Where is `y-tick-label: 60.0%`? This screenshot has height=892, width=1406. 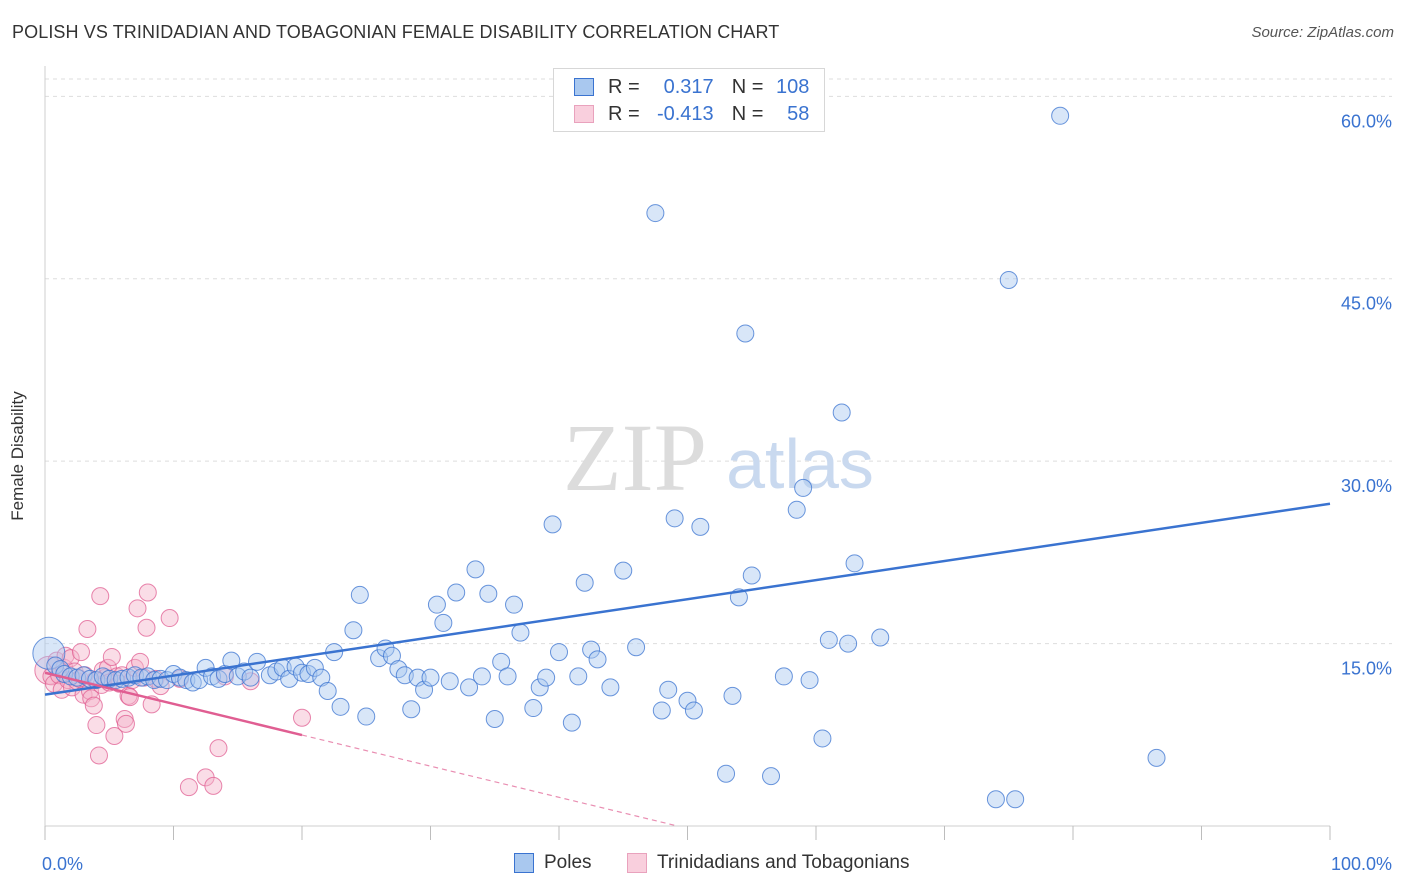 y-tick-label: 60.0% is located at coordinates (1366, 121).